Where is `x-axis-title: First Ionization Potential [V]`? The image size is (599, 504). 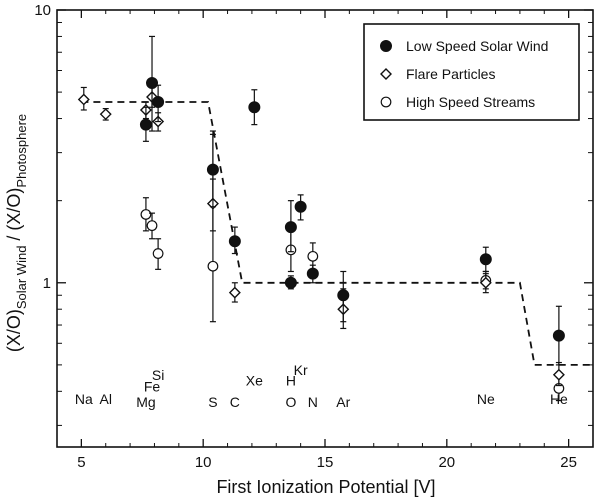 x-axis-title: First Ionization Potential [V] is located at coordinates (325, 487).